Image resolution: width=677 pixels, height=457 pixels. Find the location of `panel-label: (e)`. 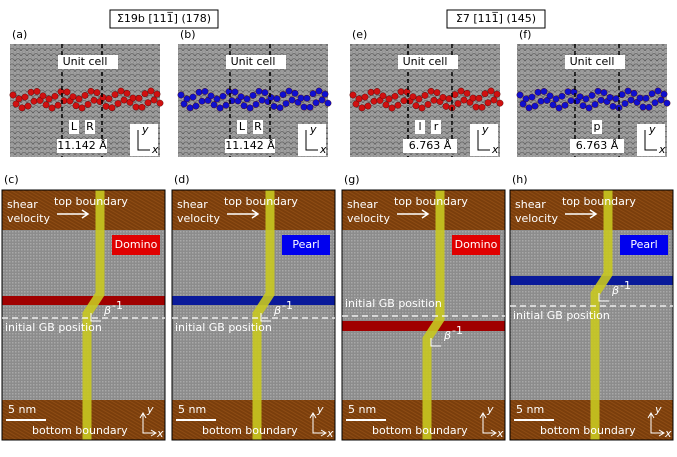

panel-label: (e) is located at coordinates (359, 34).